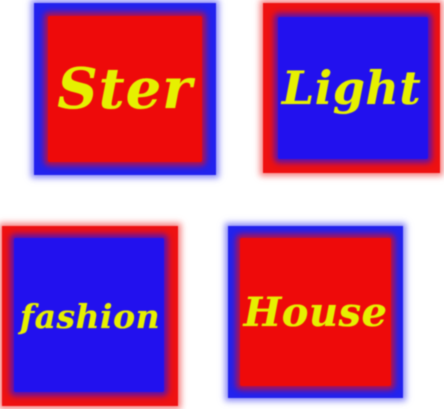 The height and width of the screenshot is (409, 444). I want to click on tile-house-inner, so click(315, 312).